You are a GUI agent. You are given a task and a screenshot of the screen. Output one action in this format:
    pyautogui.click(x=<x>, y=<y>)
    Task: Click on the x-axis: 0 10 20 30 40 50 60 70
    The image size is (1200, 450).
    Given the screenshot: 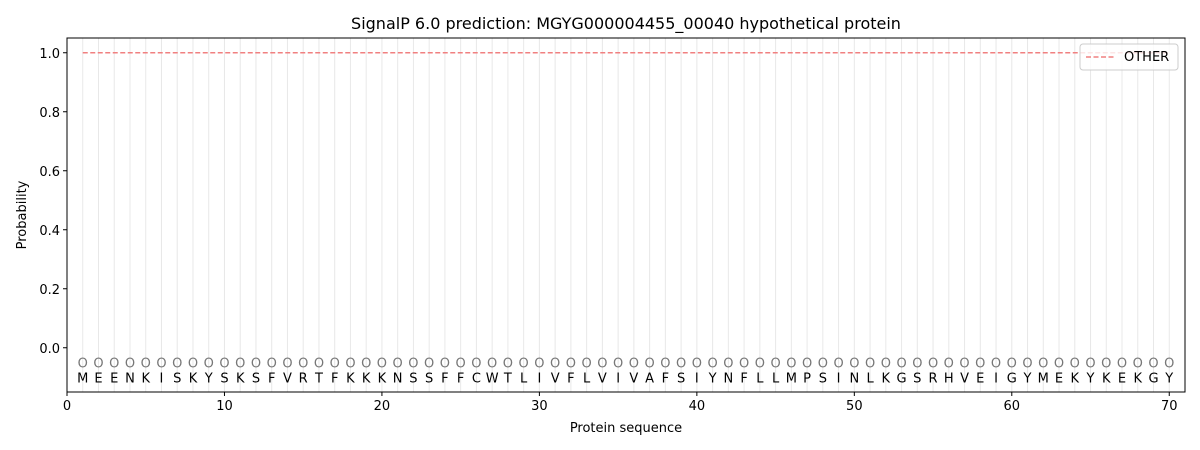 What is the action you would take?
    pyautogui.click(x=620, y=403)
    